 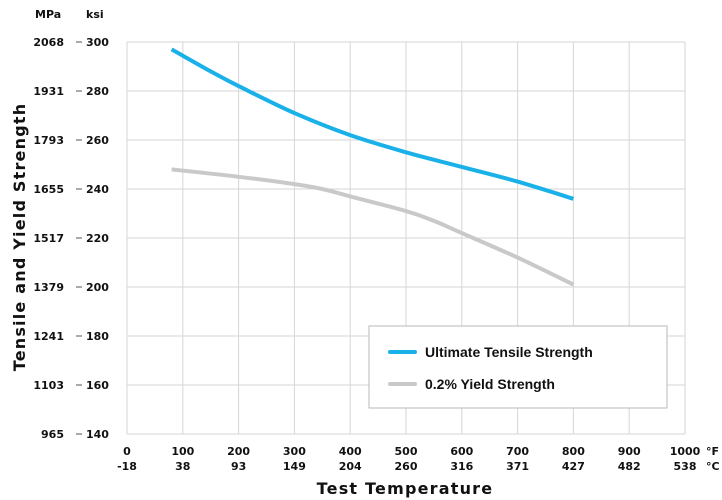 I want to click on x-tick-celsius: 316, so click(x=461, y=466).